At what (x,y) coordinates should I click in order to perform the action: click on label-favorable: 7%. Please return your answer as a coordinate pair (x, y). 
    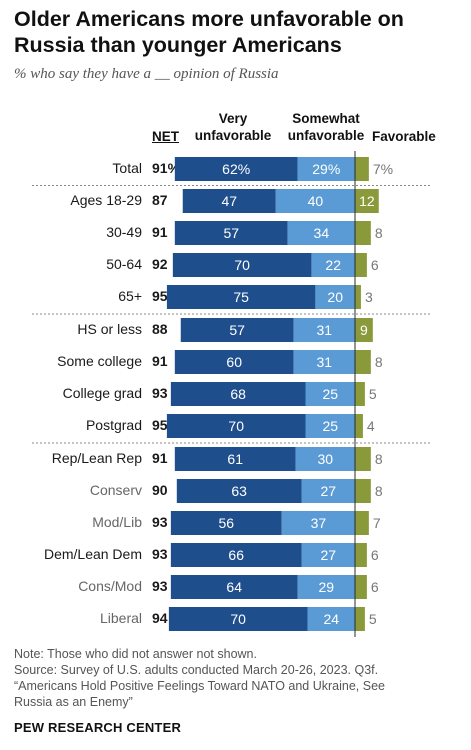
    Looking at the image, I should click on (383, 169).